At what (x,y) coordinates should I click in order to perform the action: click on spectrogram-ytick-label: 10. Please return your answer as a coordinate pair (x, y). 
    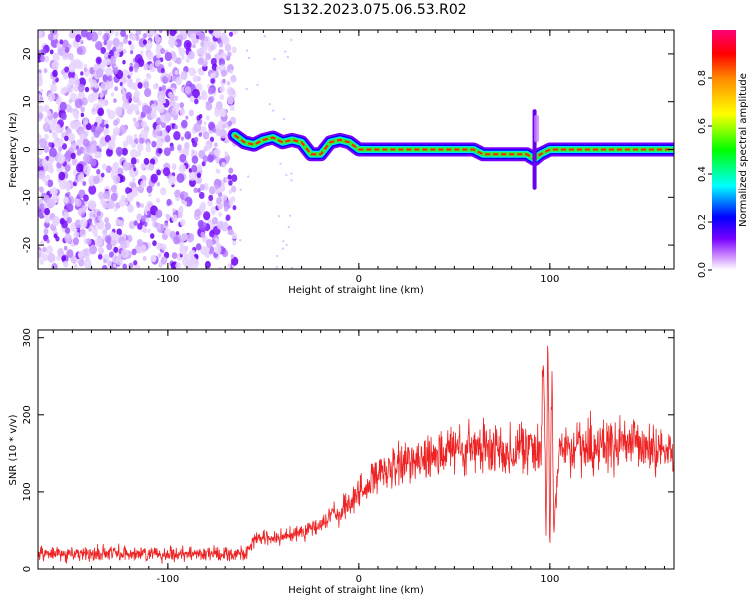
    Looking at the image, I should click on (27, 101).